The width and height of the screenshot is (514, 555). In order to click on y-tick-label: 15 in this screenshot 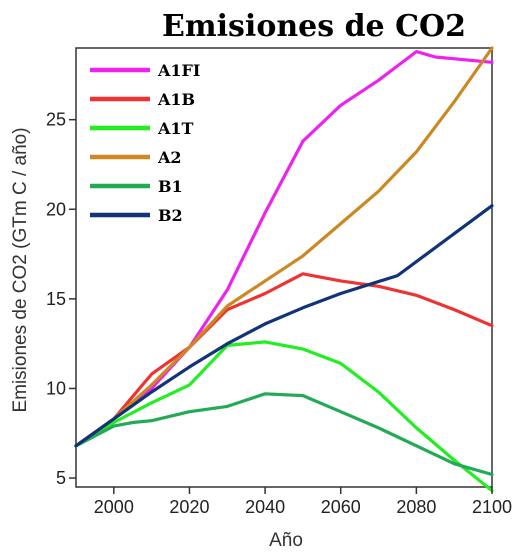, I will do `click(56, 299)`.